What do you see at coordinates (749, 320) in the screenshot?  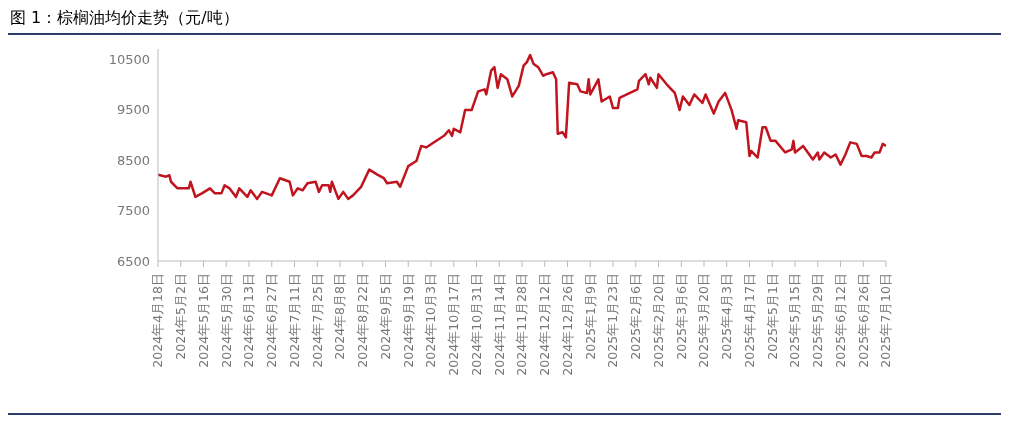 I see `x-tick-label: 2025年4月17日` at bounding box center [749, 320].